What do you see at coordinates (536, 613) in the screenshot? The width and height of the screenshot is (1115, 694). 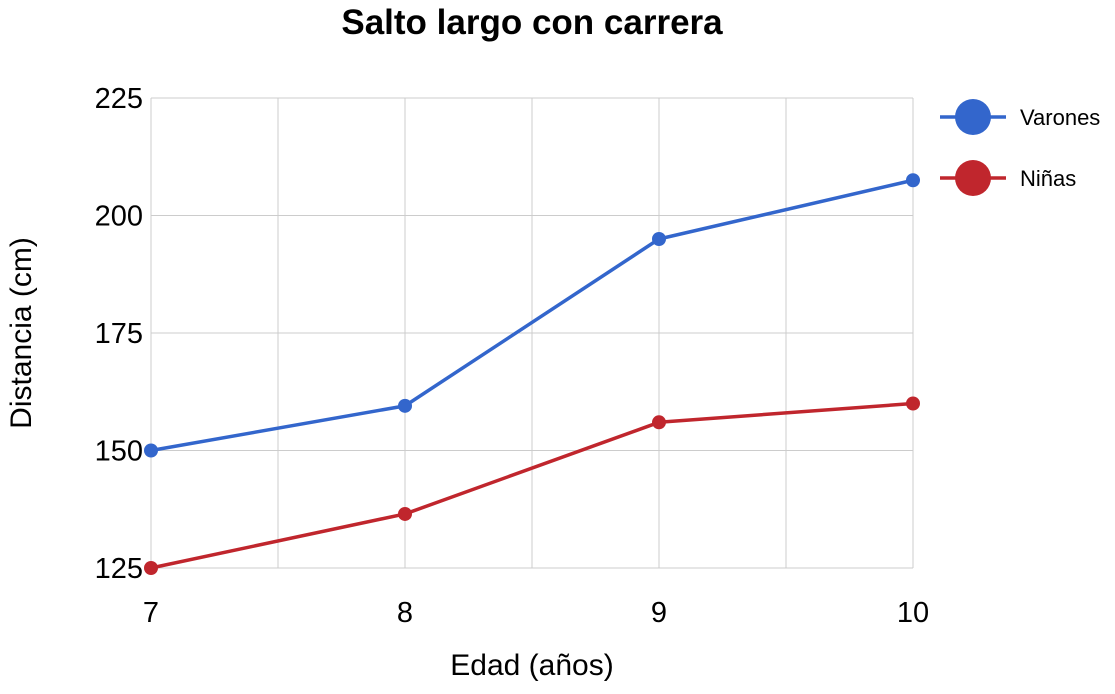 I see `x-axis-ticks: 7 8 9 10` at bounding box center [536, 613].